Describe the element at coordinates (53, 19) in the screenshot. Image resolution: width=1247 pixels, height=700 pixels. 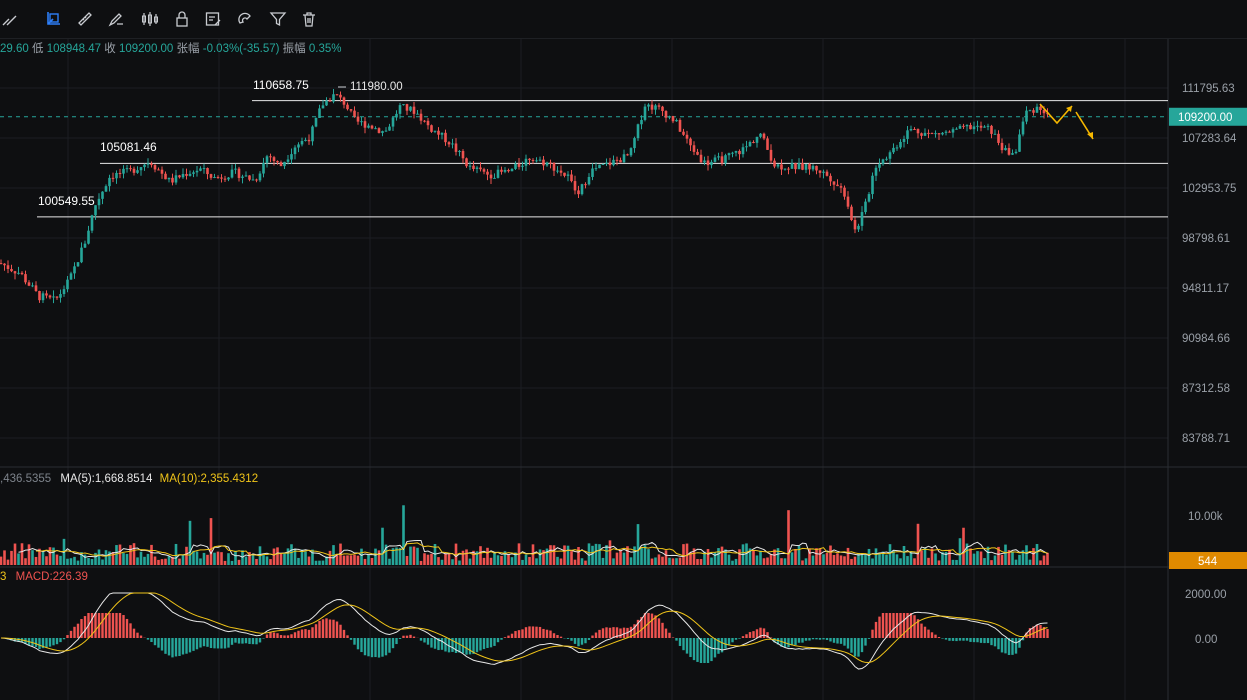
I see `select-tool-button` at that location.